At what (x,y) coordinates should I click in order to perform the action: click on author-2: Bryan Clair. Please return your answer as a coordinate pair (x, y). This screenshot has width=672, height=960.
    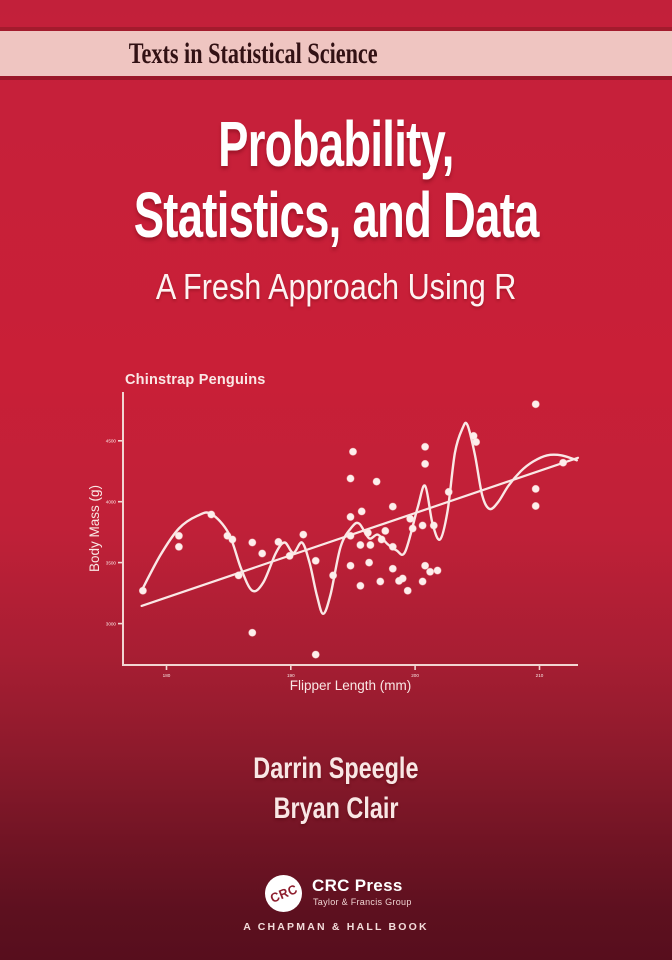
    Looking at the image, I should click on (336, 809).